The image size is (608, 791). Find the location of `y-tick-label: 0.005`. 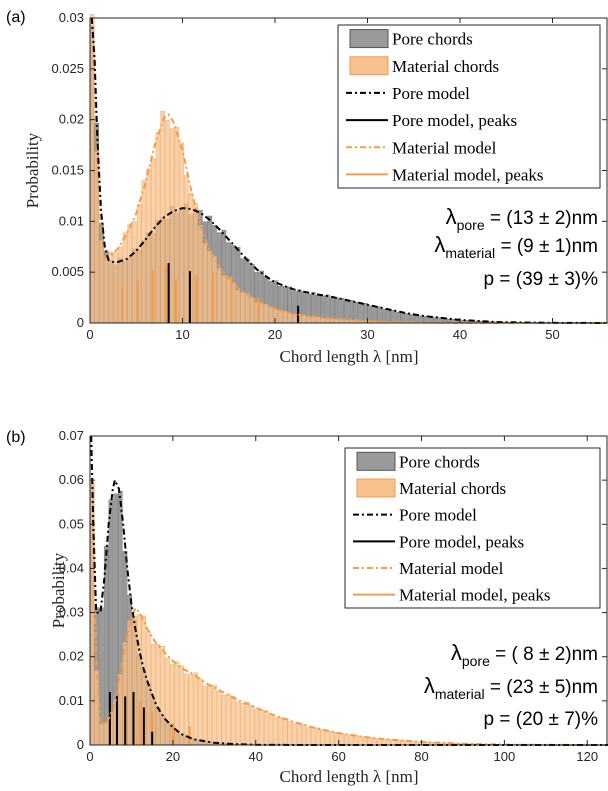

y-tick-label: 0.005 is located at coordinates (67, 271).